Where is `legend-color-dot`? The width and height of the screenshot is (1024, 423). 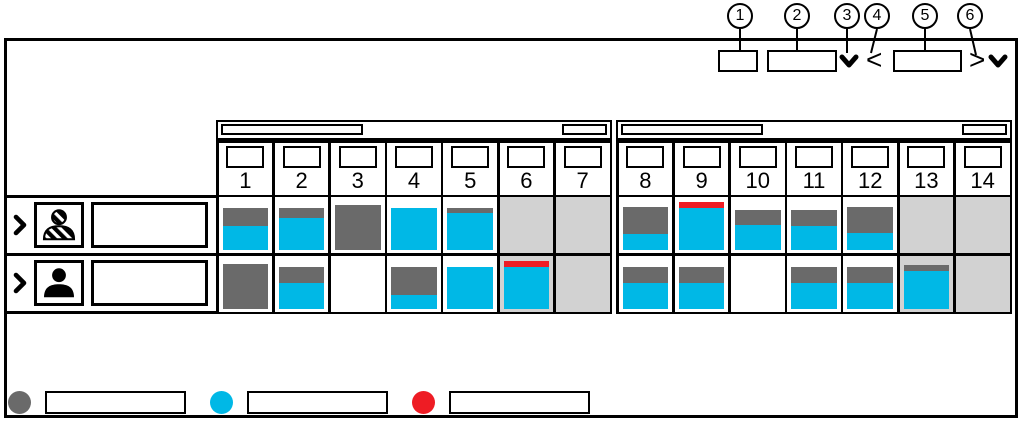
legend-color-dot is located at coordinates (19, 402).